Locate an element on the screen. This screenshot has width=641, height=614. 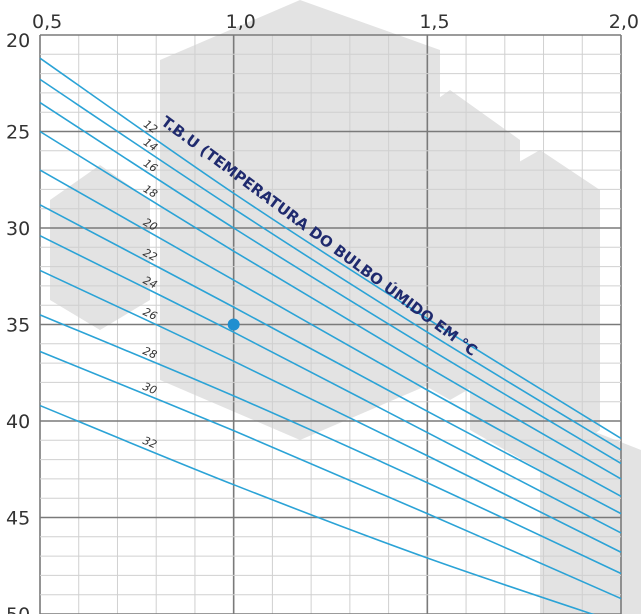
y-tick-label: 20 is located at coordinates (18, 41).